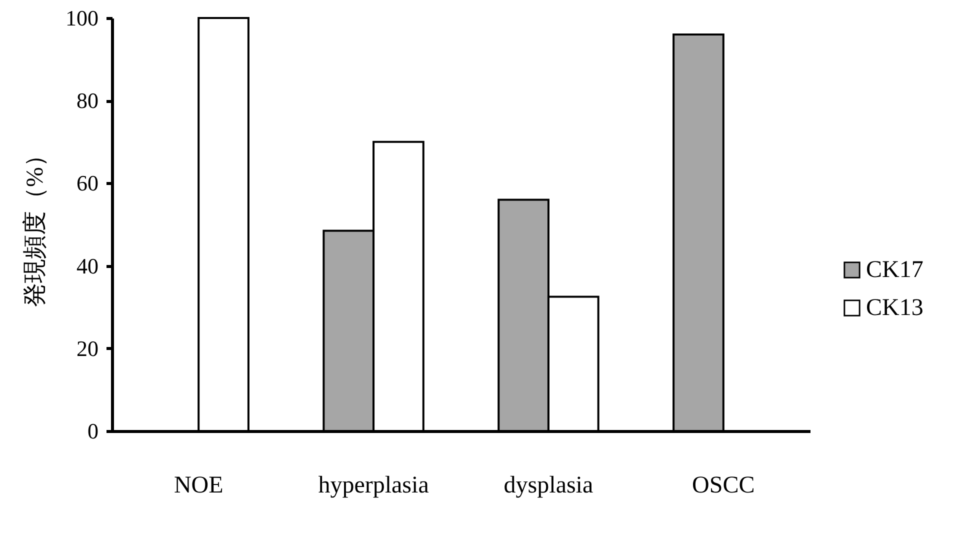  Describe the element at coordinates (374, 485) in the screenshot. I see `x-tick-label: hyperplasia` at that location.